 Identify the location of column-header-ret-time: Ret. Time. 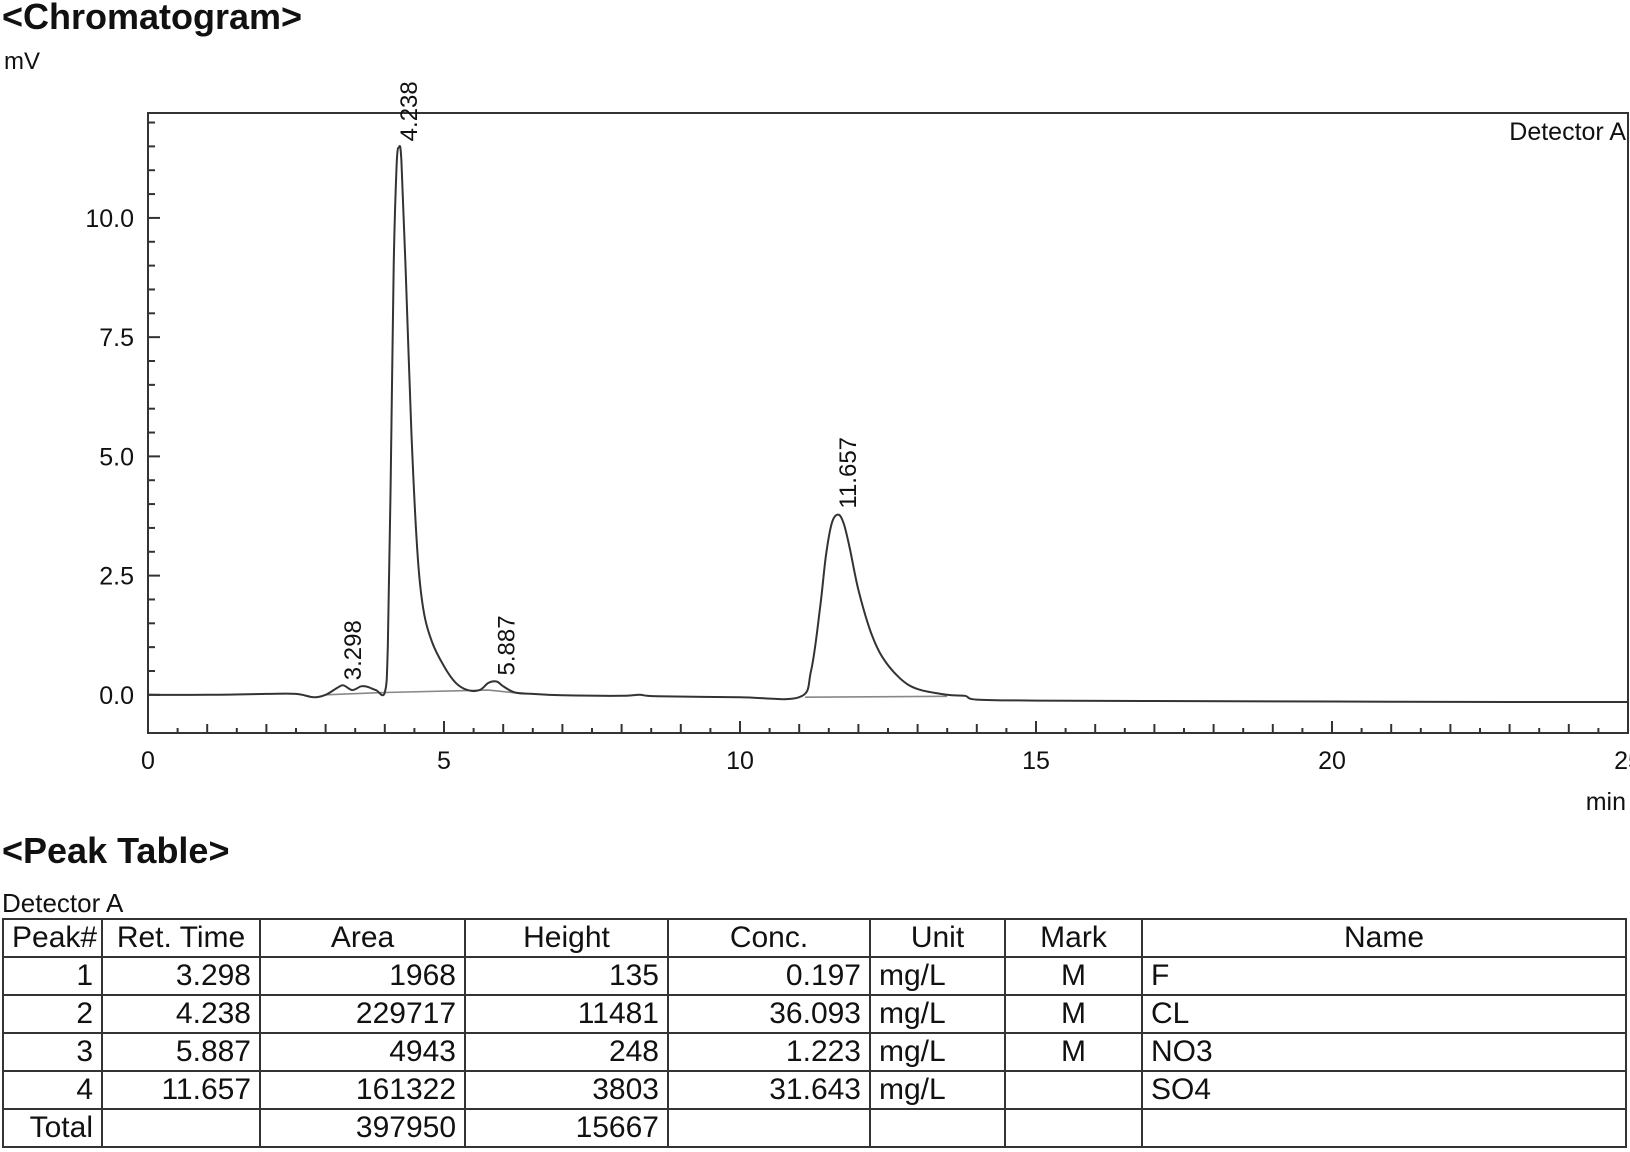
(181, 938).